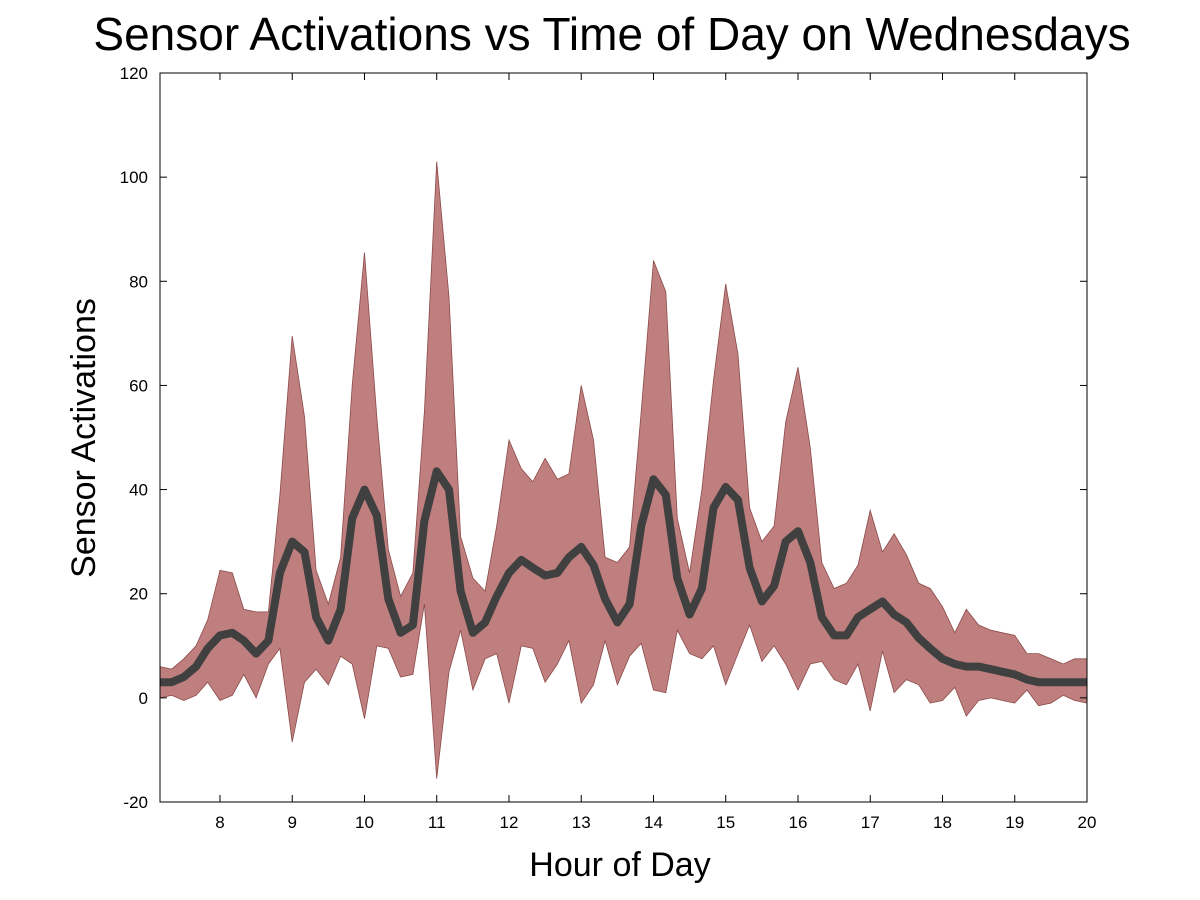 The height and width of the screenshot is (900, 1200). I want to click on x-tick-label: 15, so click(725, 822).